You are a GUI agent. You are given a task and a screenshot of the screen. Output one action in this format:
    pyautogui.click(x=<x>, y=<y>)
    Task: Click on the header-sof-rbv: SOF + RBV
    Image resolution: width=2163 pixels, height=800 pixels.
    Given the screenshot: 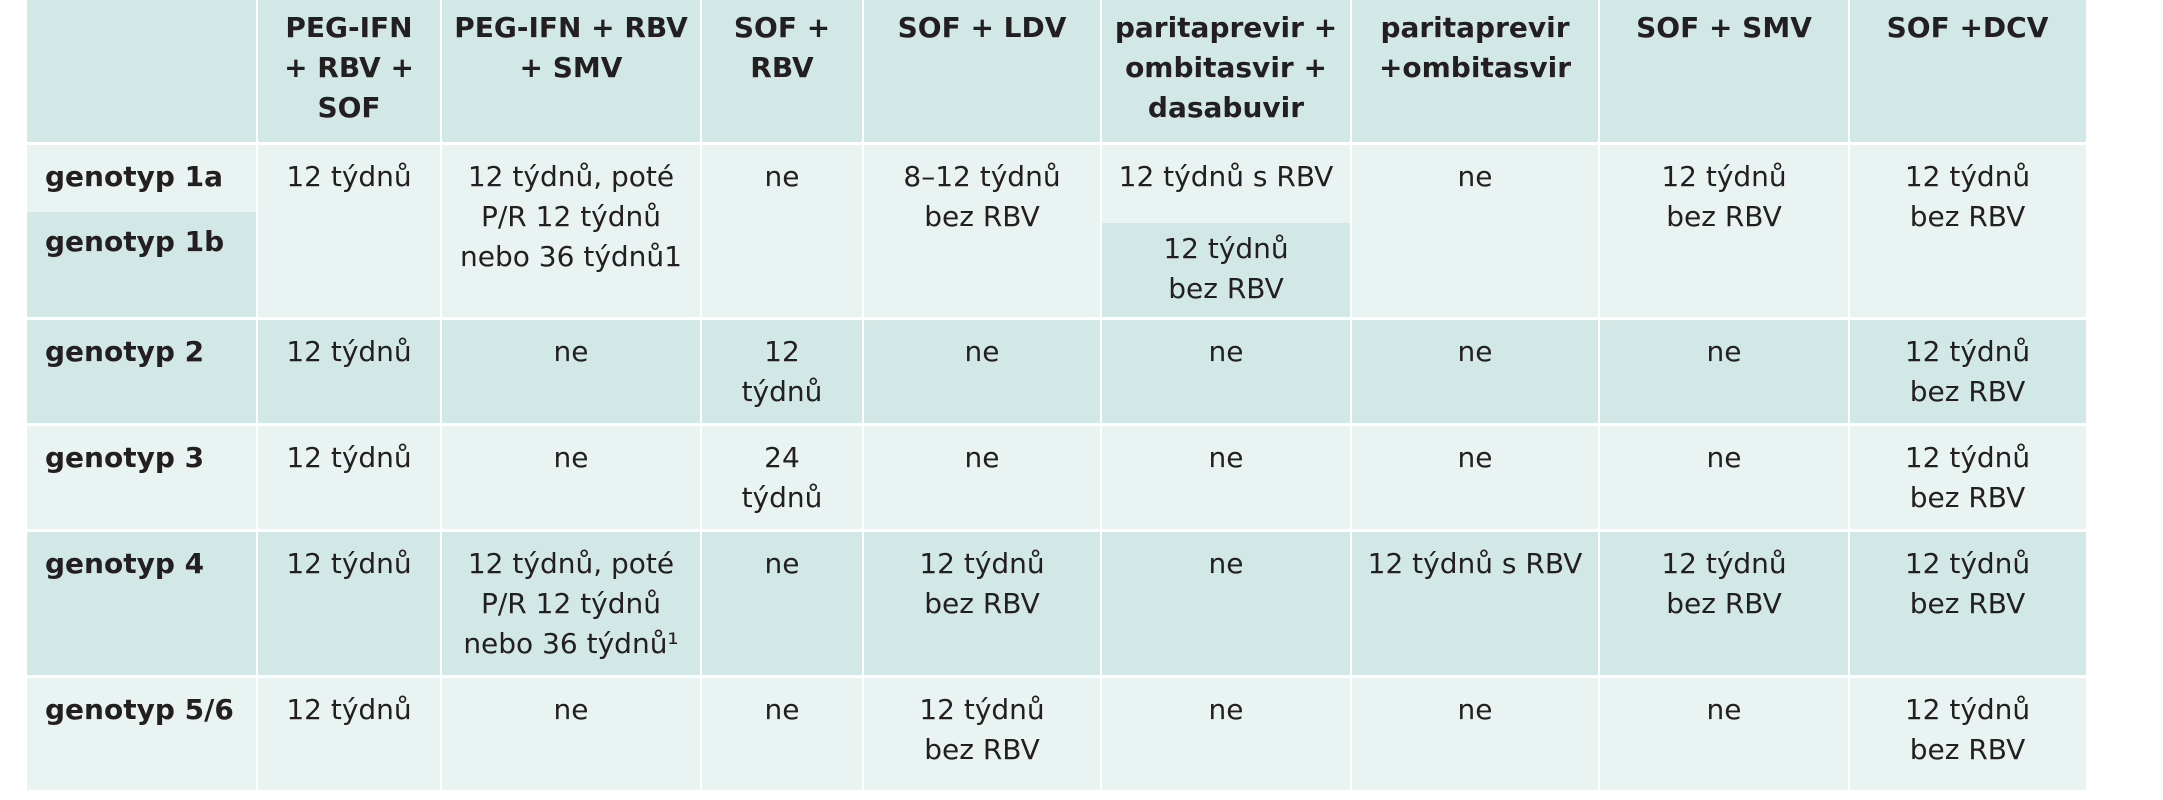 What is the action you would take?
    pyautogui.click(x=782, y=71)
    